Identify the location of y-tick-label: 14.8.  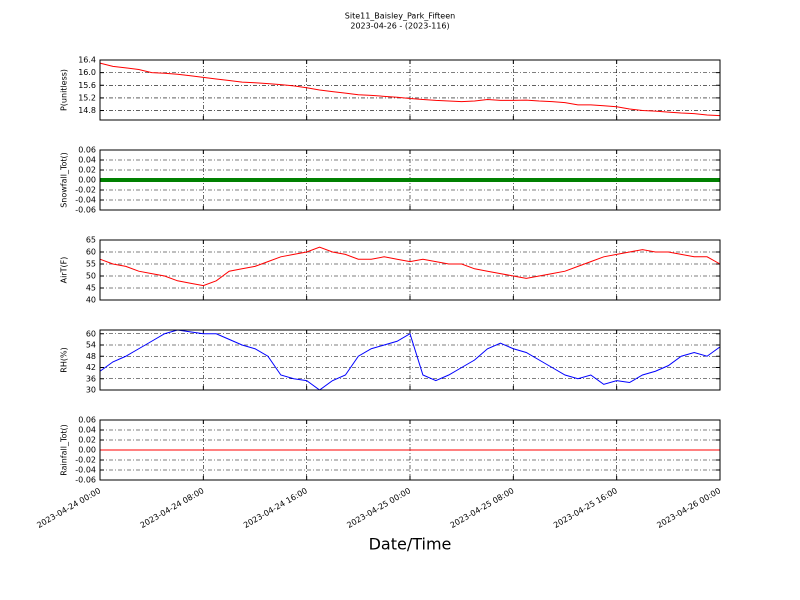
(87, 110).